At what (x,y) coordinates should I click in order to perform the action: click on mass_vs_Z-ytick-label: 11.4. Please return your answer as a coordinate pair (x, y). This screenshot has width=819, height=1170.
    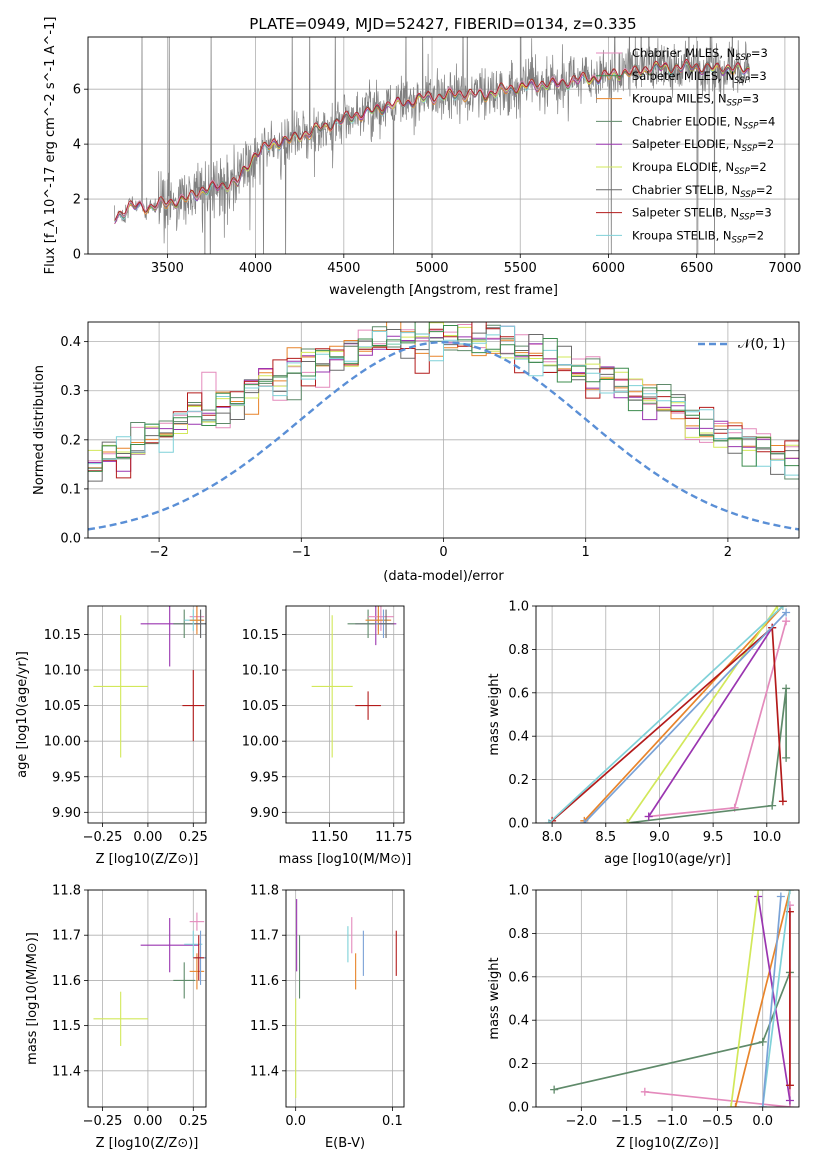
    Looking at the image, I should click on (66, 1071).